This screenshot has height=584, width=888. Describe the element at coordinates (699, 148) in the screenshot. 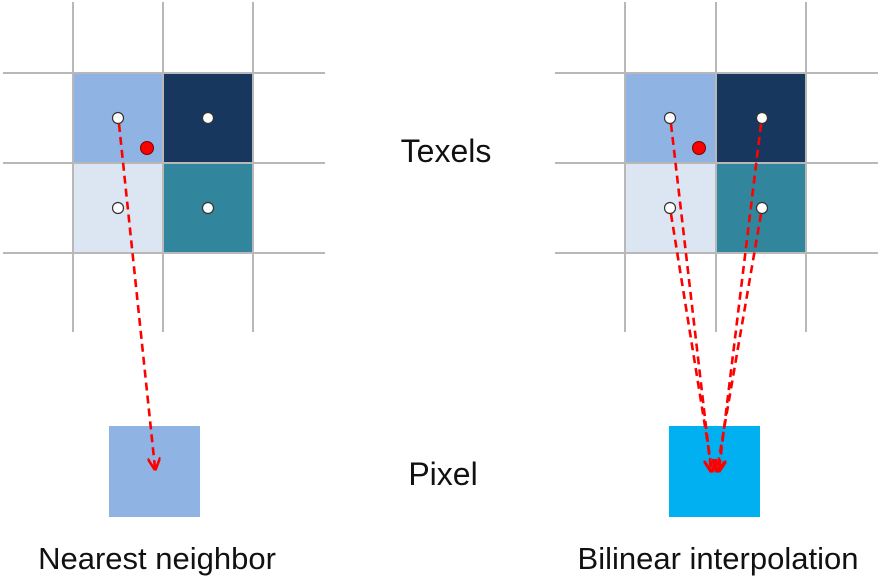

I see `sample-point-right` at that location.